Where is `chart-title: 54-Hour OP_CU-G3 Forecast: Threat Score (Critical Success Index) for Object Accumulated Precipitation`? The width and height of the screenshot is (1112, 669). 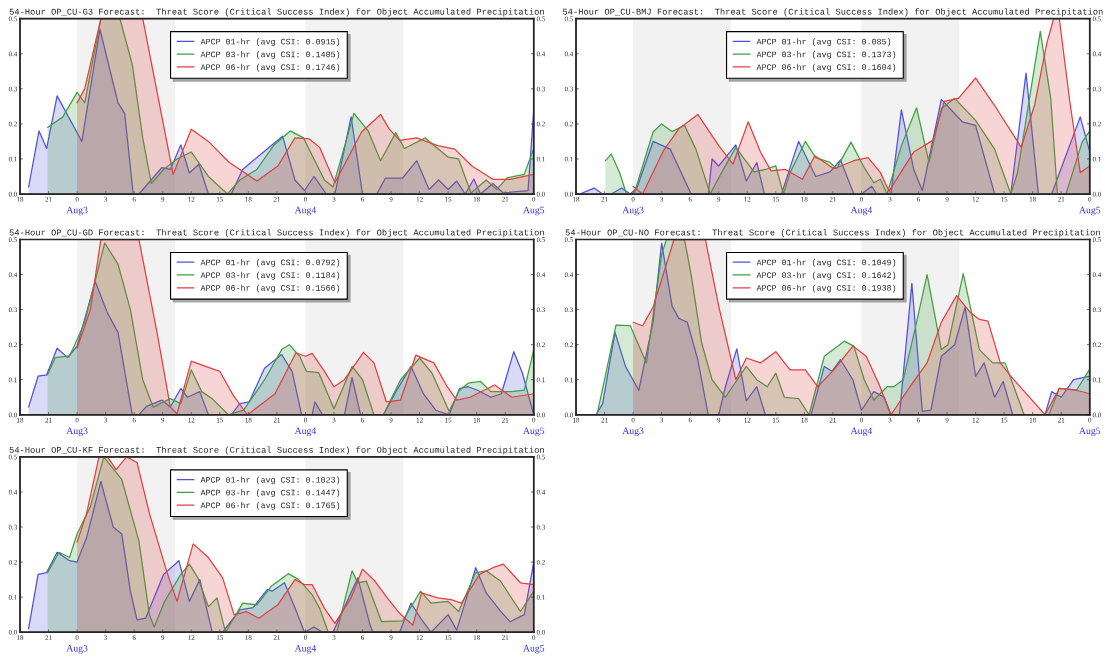 chart-title: 54-Hour OP_CU-G3 Forecast: Threat Score (Critical Success Index) for Object Accumulated Precipitation is located at coordinates (276, 12).